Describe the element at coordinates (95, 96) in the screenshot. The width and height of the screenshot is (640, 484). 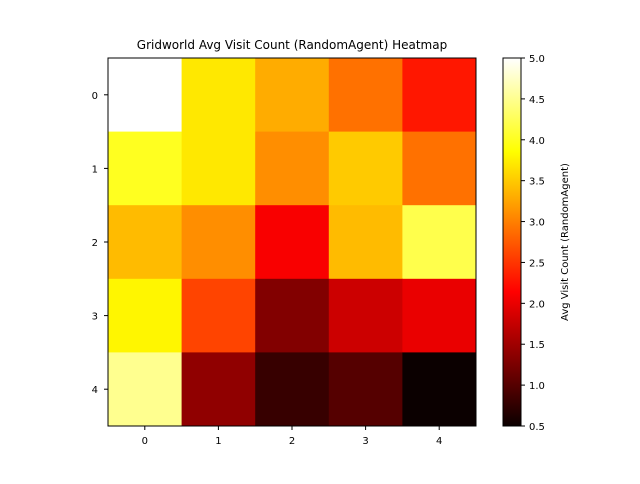
I see `y-tick-label: 0` at that location.